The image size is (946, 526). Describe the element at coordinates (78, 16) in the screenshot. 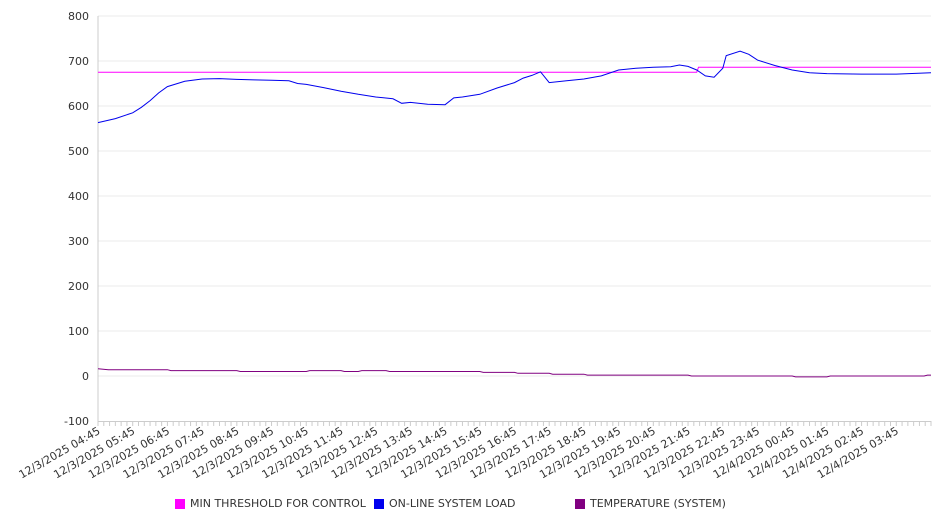

I see `y-tick-label: 800` at that location.